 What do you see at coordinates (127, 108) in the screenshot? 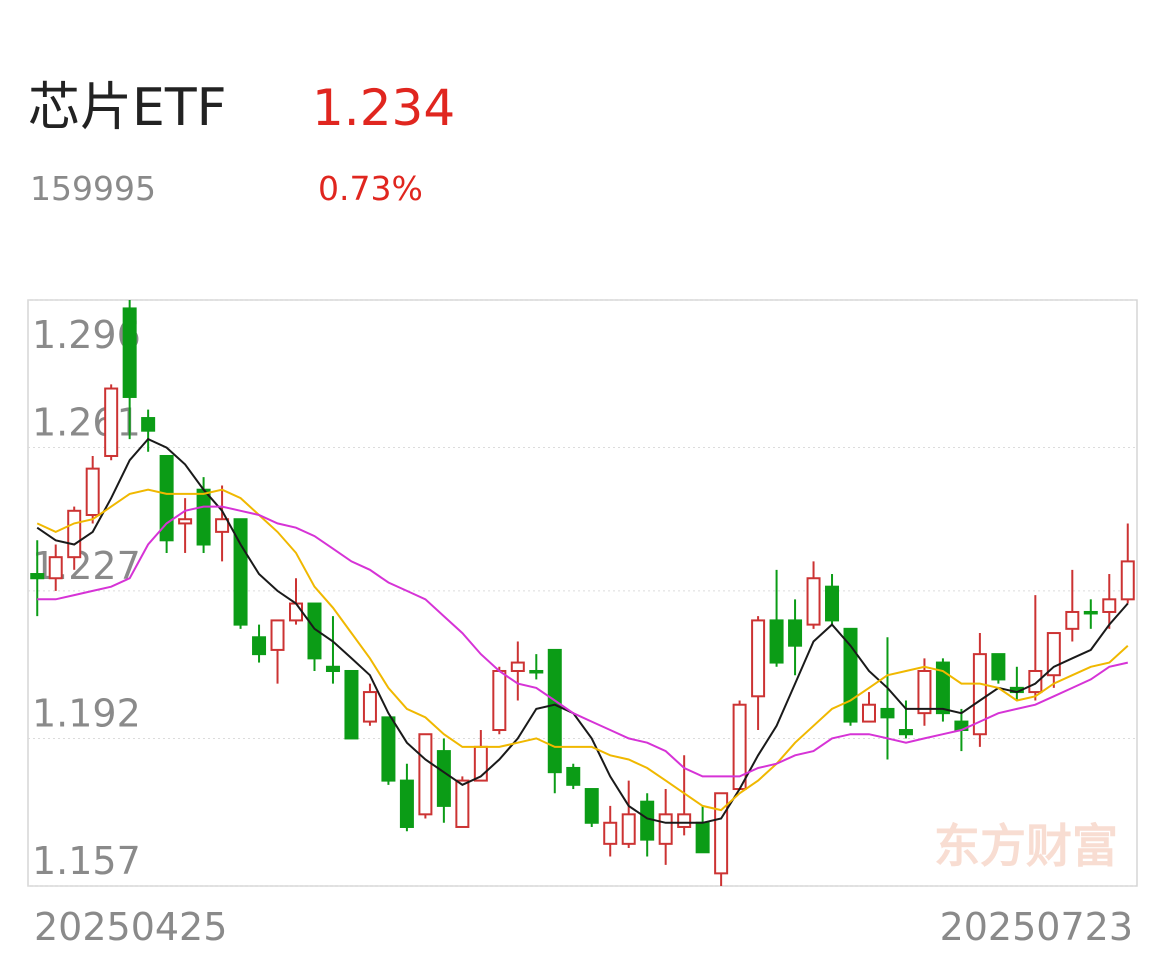
I see `title: 芯片ETF` at bounding box center [127, 108].